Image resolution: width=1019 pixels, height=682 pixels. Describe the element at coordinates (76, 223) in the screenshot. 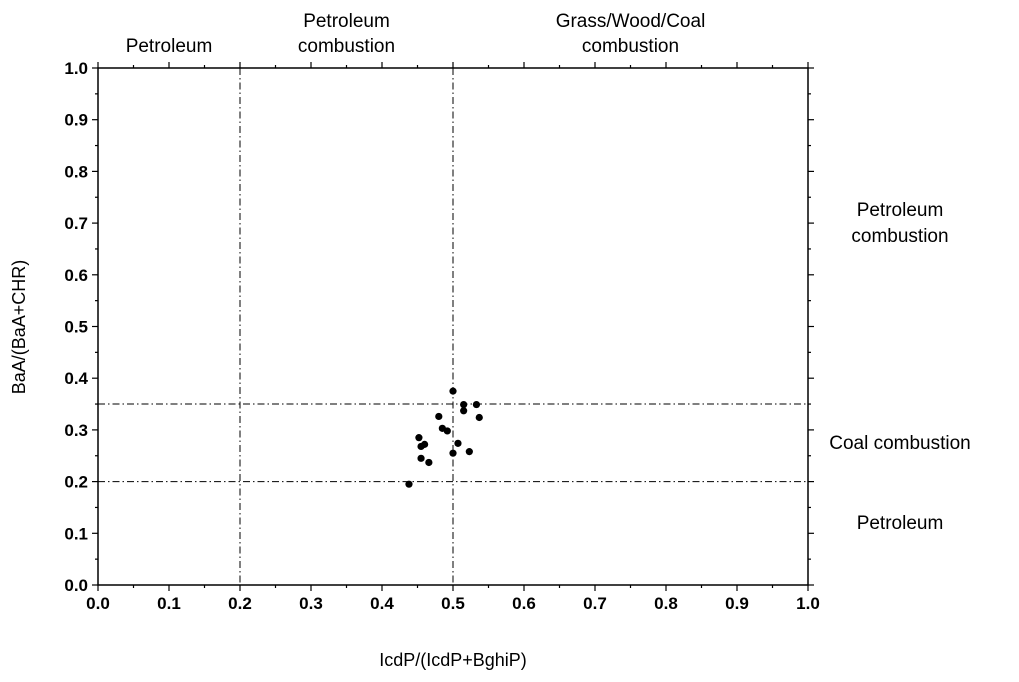

I see `y-tick-label: 0.7` at that location.